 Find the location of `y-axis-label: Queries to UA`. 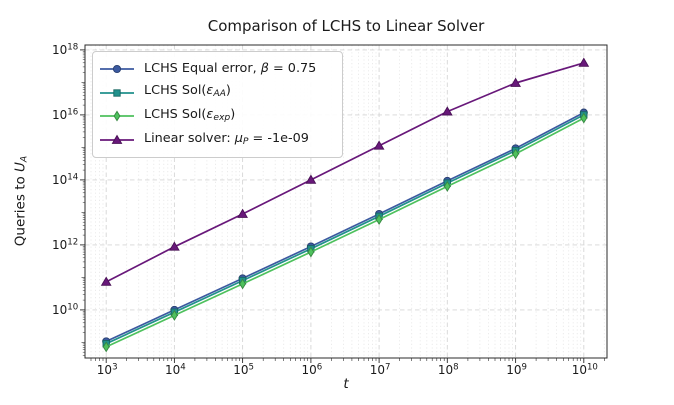

y-axis-label: Queries to UA is located at coordinates (21, 201).